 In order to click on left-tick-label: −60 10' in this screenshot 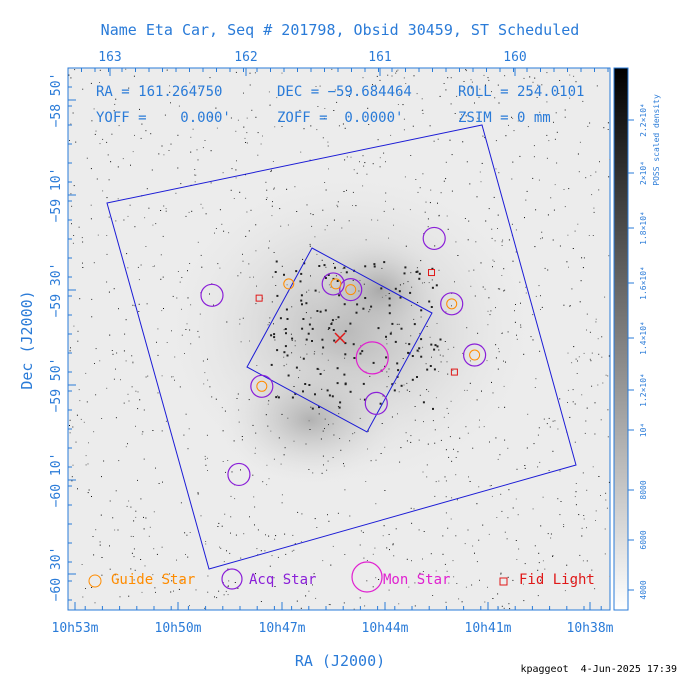, I will do `click(56, 480)`.